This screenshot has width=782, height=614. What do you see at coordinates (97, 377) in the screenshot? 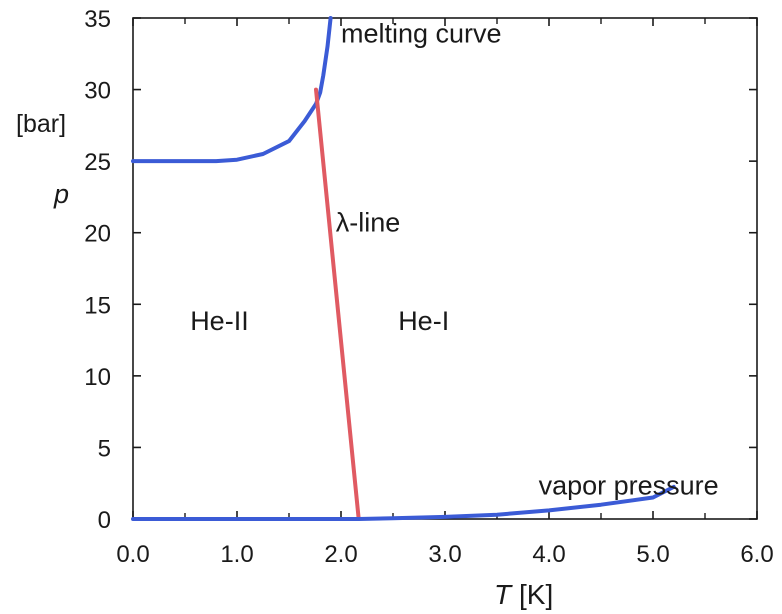
I see `y-tick-label: 10` at bounding box center [97, 377].